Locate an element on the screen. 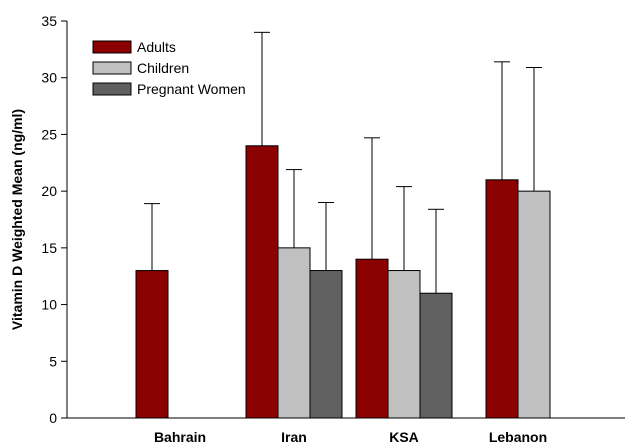  bar-adults-bahrain is located at coordinates (152, 344).